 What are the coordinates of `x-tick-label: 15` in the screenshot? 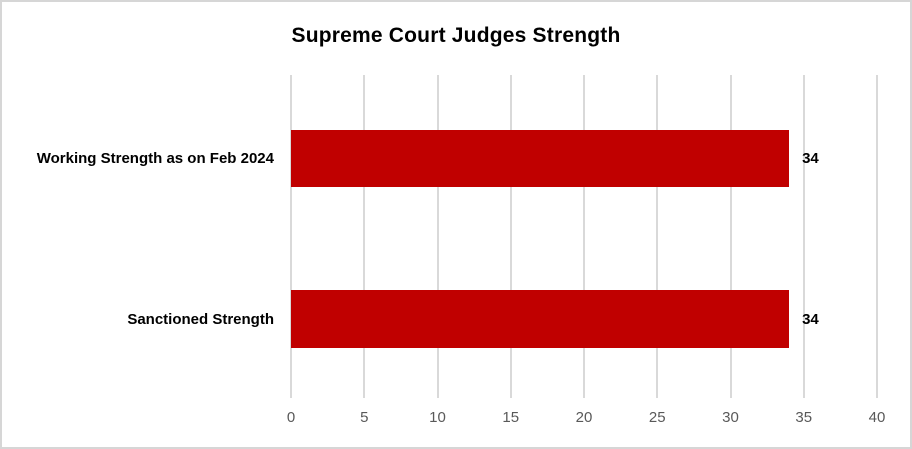 It's located at (511, 417).